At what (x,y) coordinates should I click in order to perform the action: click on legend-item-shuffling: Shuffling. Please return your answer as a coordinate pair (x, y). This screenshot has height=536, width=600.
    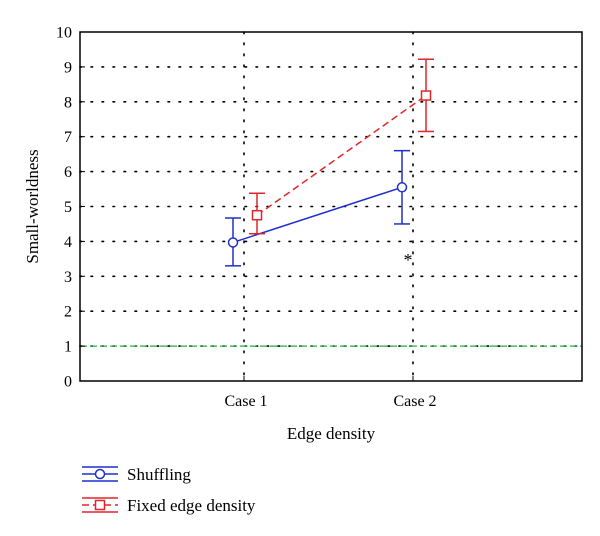
    Looking at the image, I should click on (136, 474).